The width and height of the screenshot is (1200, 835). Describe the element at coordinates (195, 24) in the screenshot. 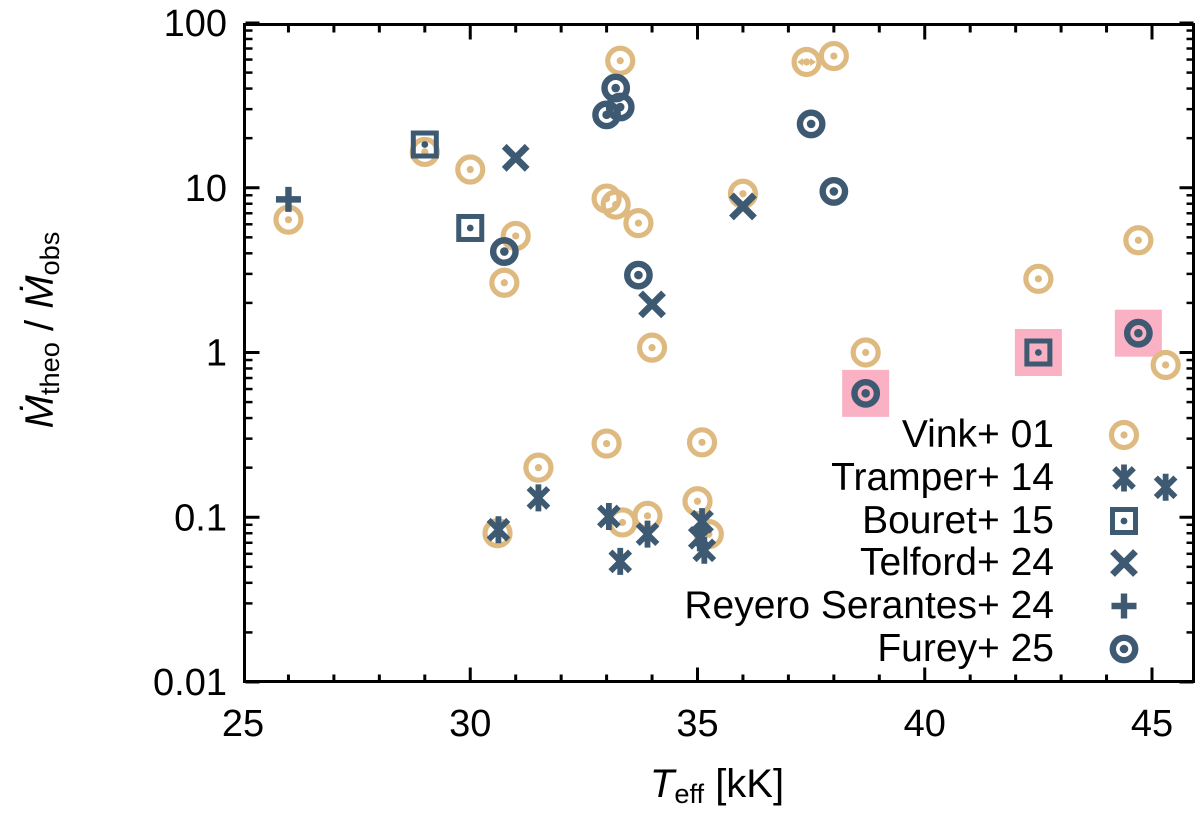

I see `y-tick-label-100: 100` at that location.